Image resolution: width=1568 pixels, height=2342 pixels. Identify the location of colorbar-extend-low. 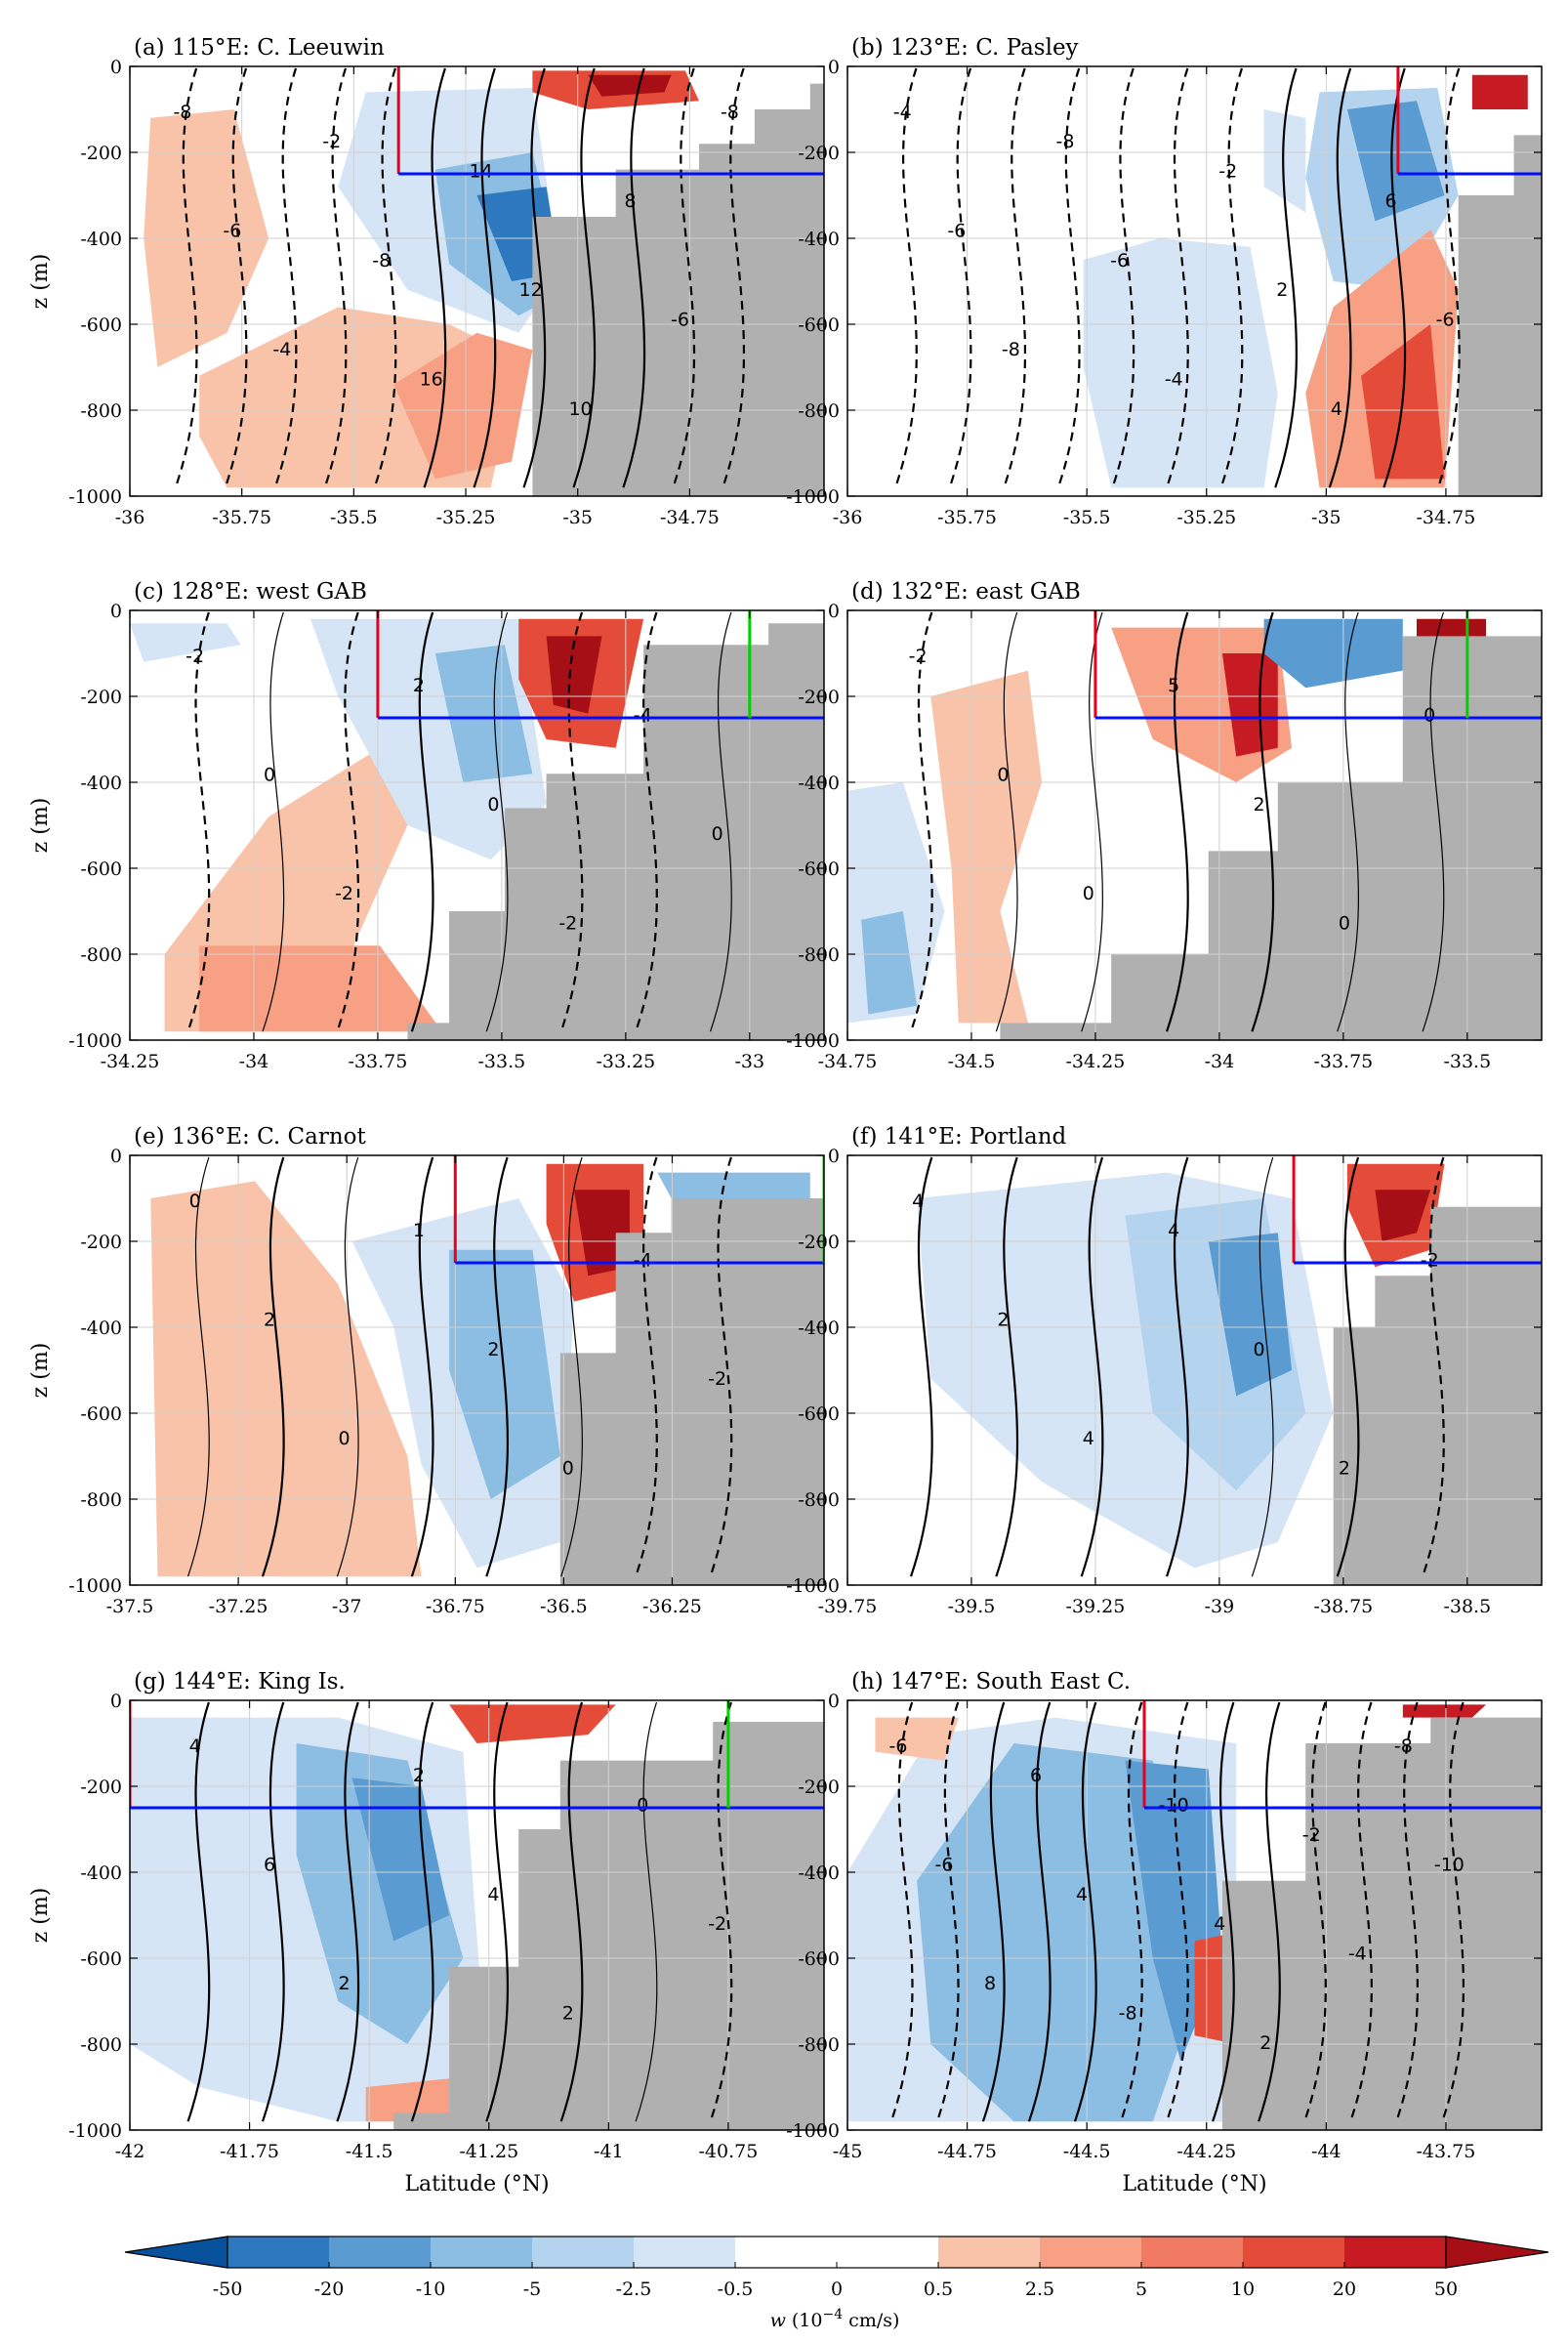
(176, 2252).